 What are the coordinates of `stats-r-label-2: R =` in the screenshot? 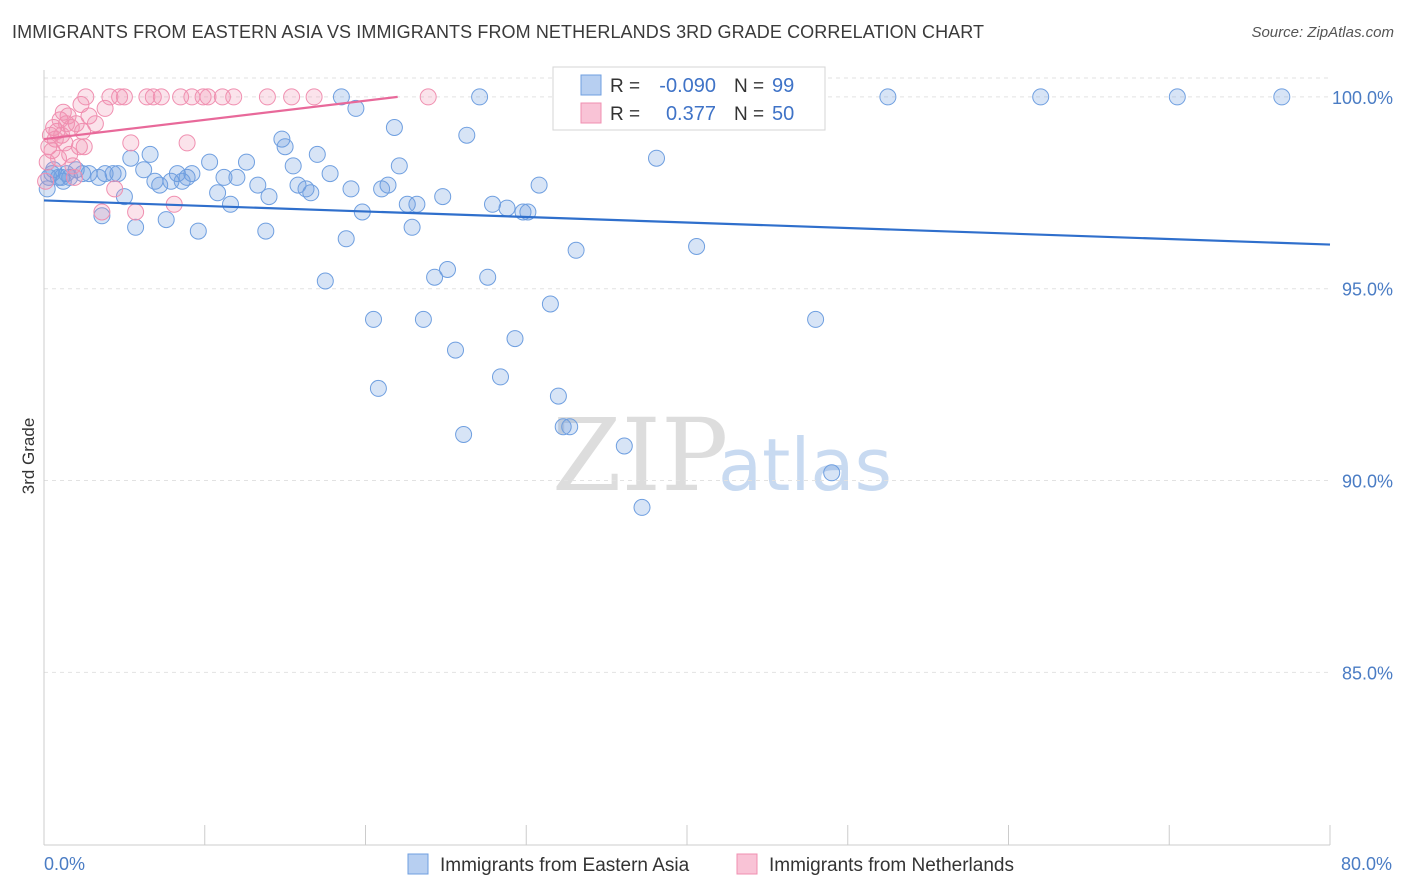 It's located at (625, 114).